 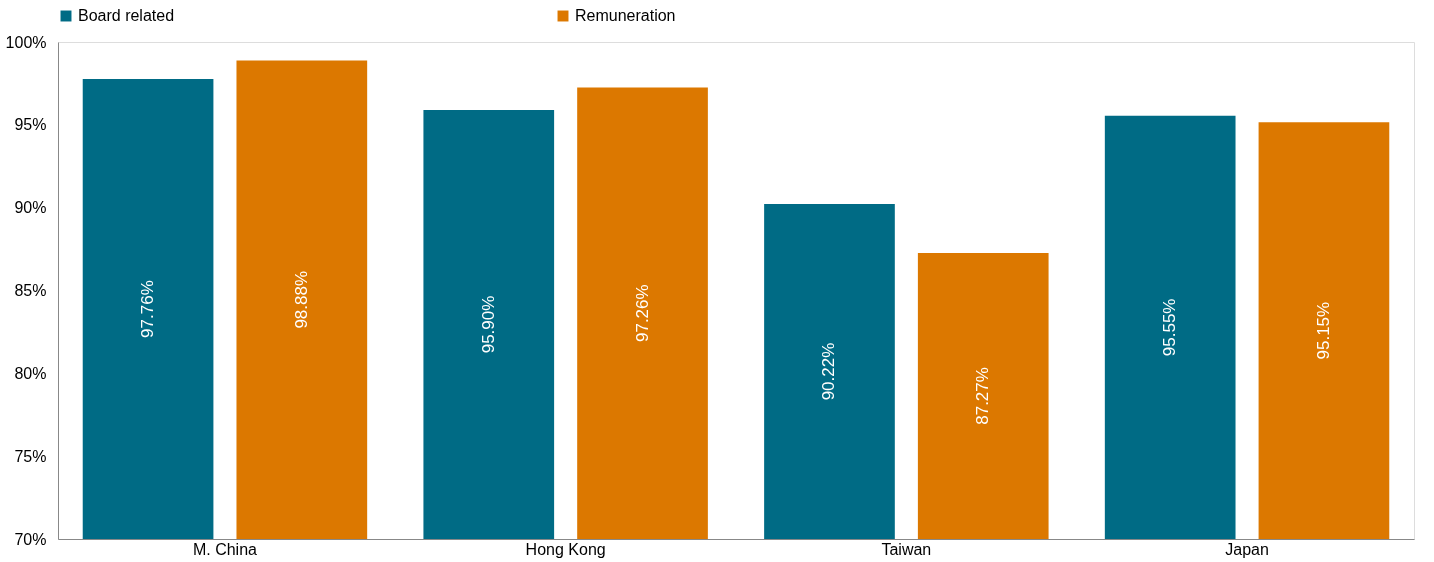 What do you see at coordinates (30, 208) in the screenshot?
I see `y-tick-label: 90%` at bounding box center [30, 208].